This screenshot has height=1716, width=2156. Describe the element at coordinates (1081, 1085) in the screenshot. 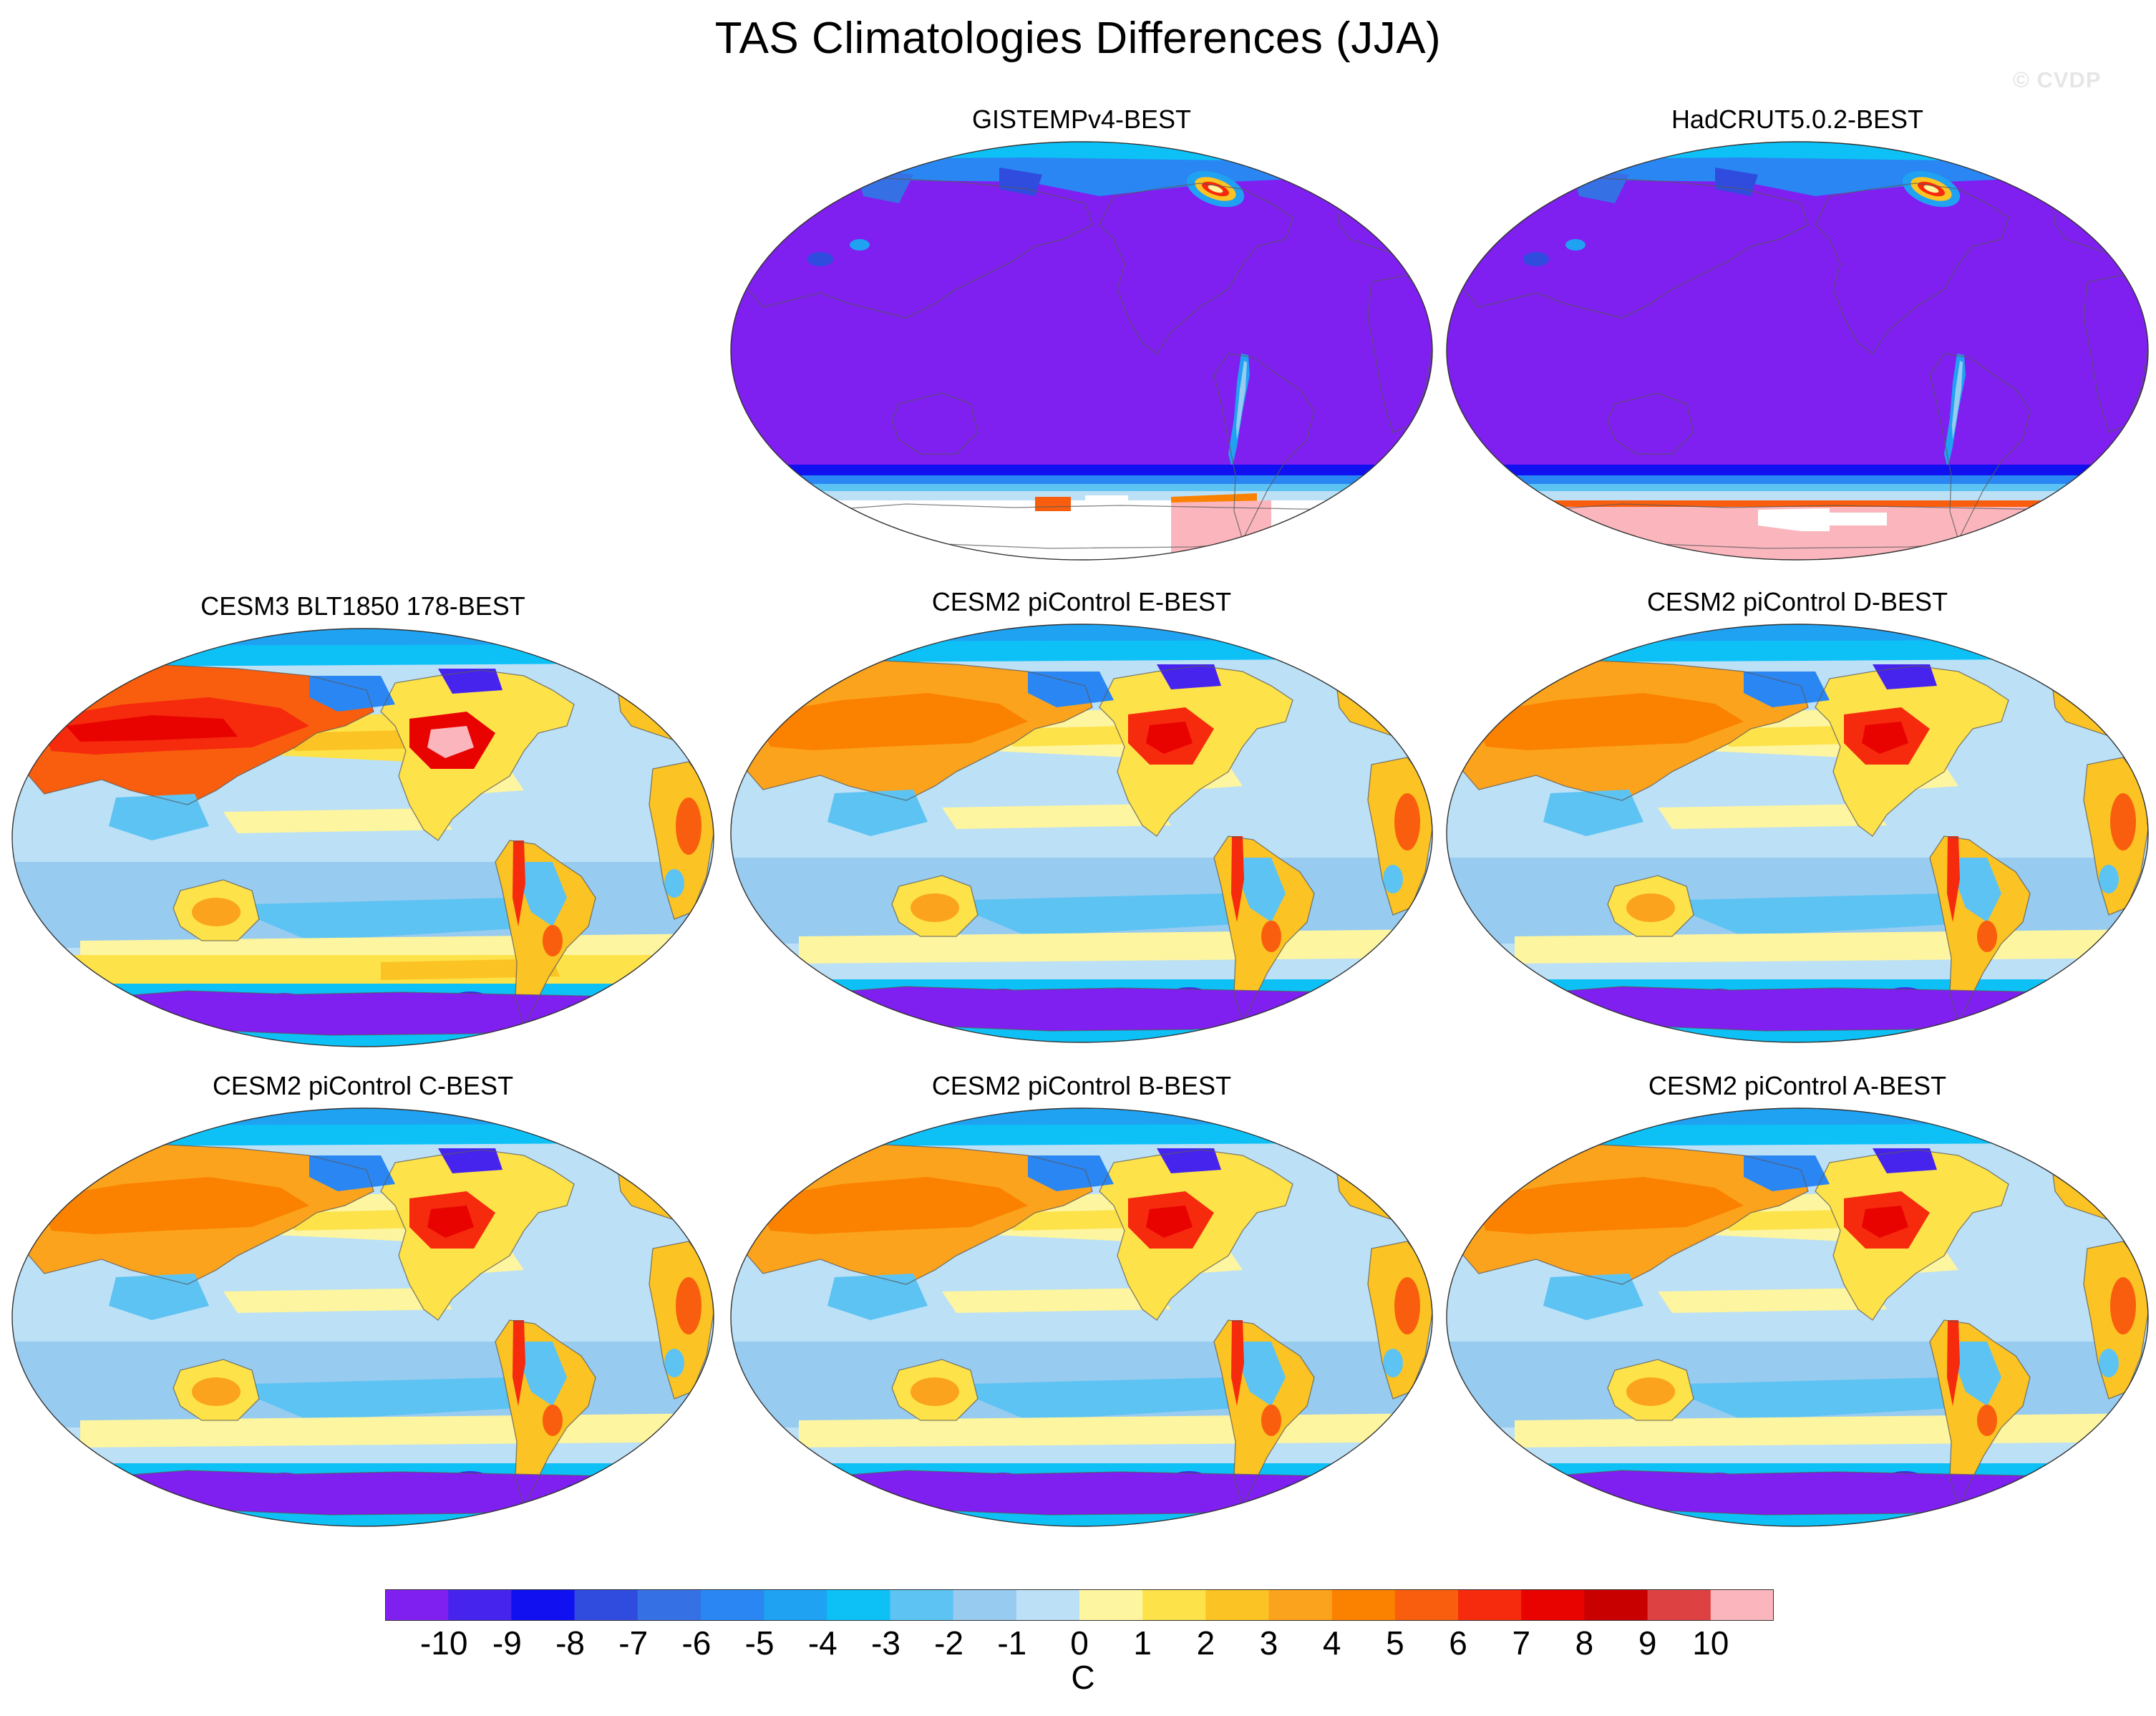

I see `panel-title: CESM2 piControl B-BEST` at that location.